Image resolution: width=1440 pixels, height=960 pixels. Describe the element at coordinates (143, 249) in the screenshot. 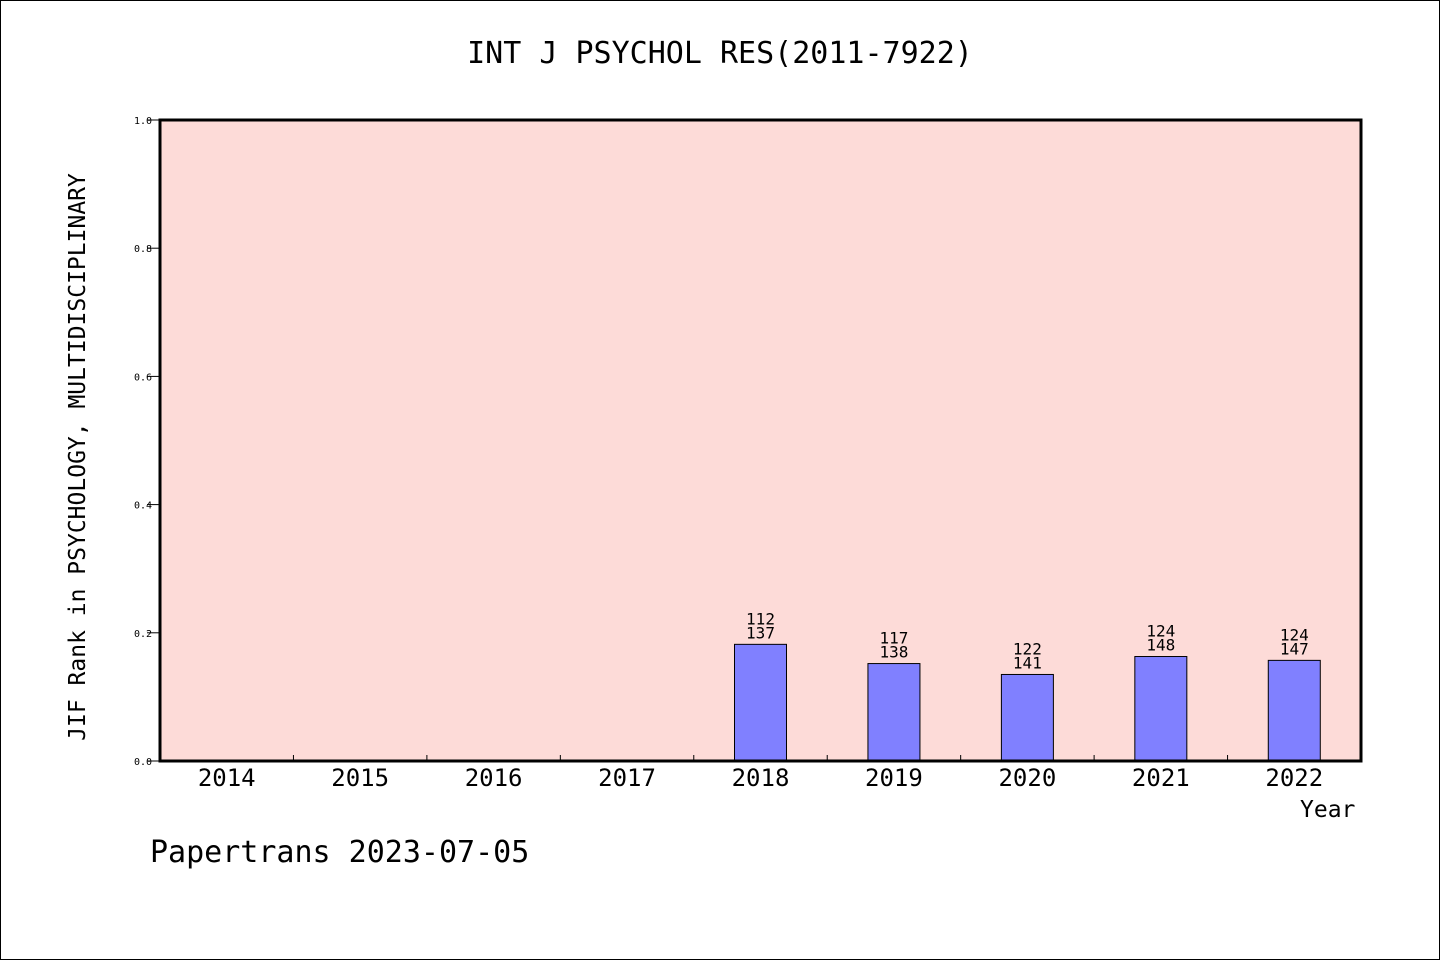

I see `y-tick-label: 0.8` at that location.